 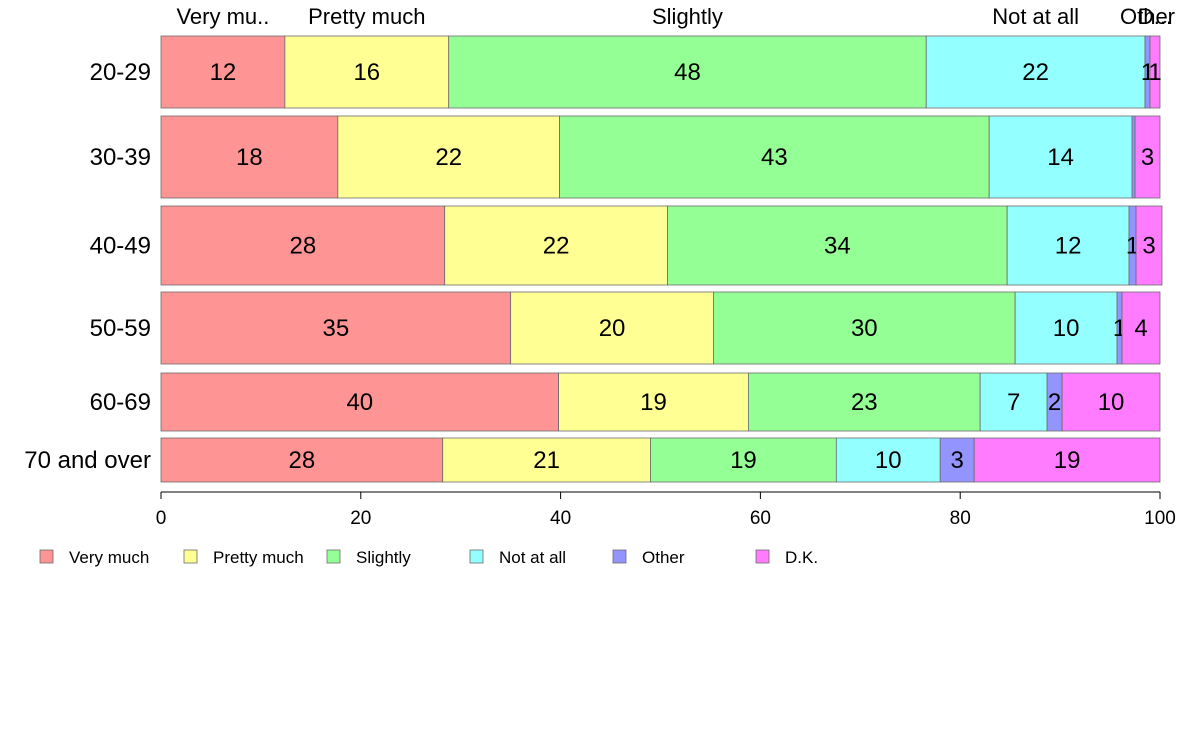 I want to click on category-label: 40-49, so click(x=120, y=246).